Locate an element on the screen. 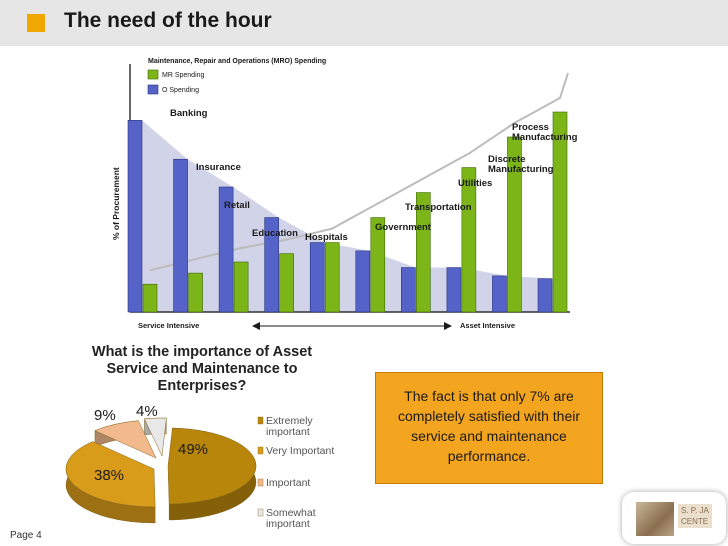 The image size is (728, 546). logo-text-line-1: S. P. JA is located at coordinates (695, 510).